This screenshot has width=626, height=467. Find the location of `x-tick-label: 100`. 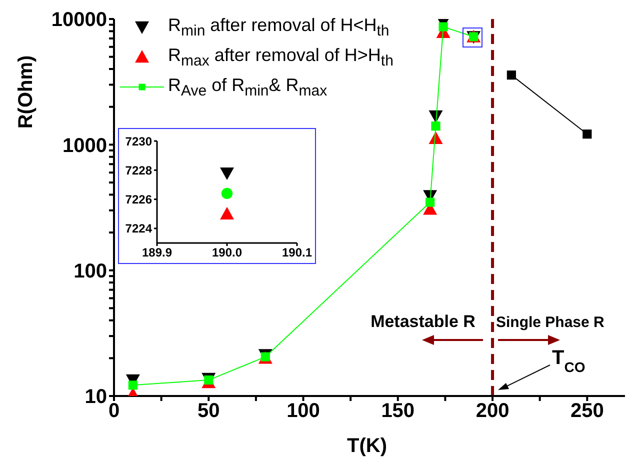

x-tick-label: 100 is located at coordinates (303, 411).